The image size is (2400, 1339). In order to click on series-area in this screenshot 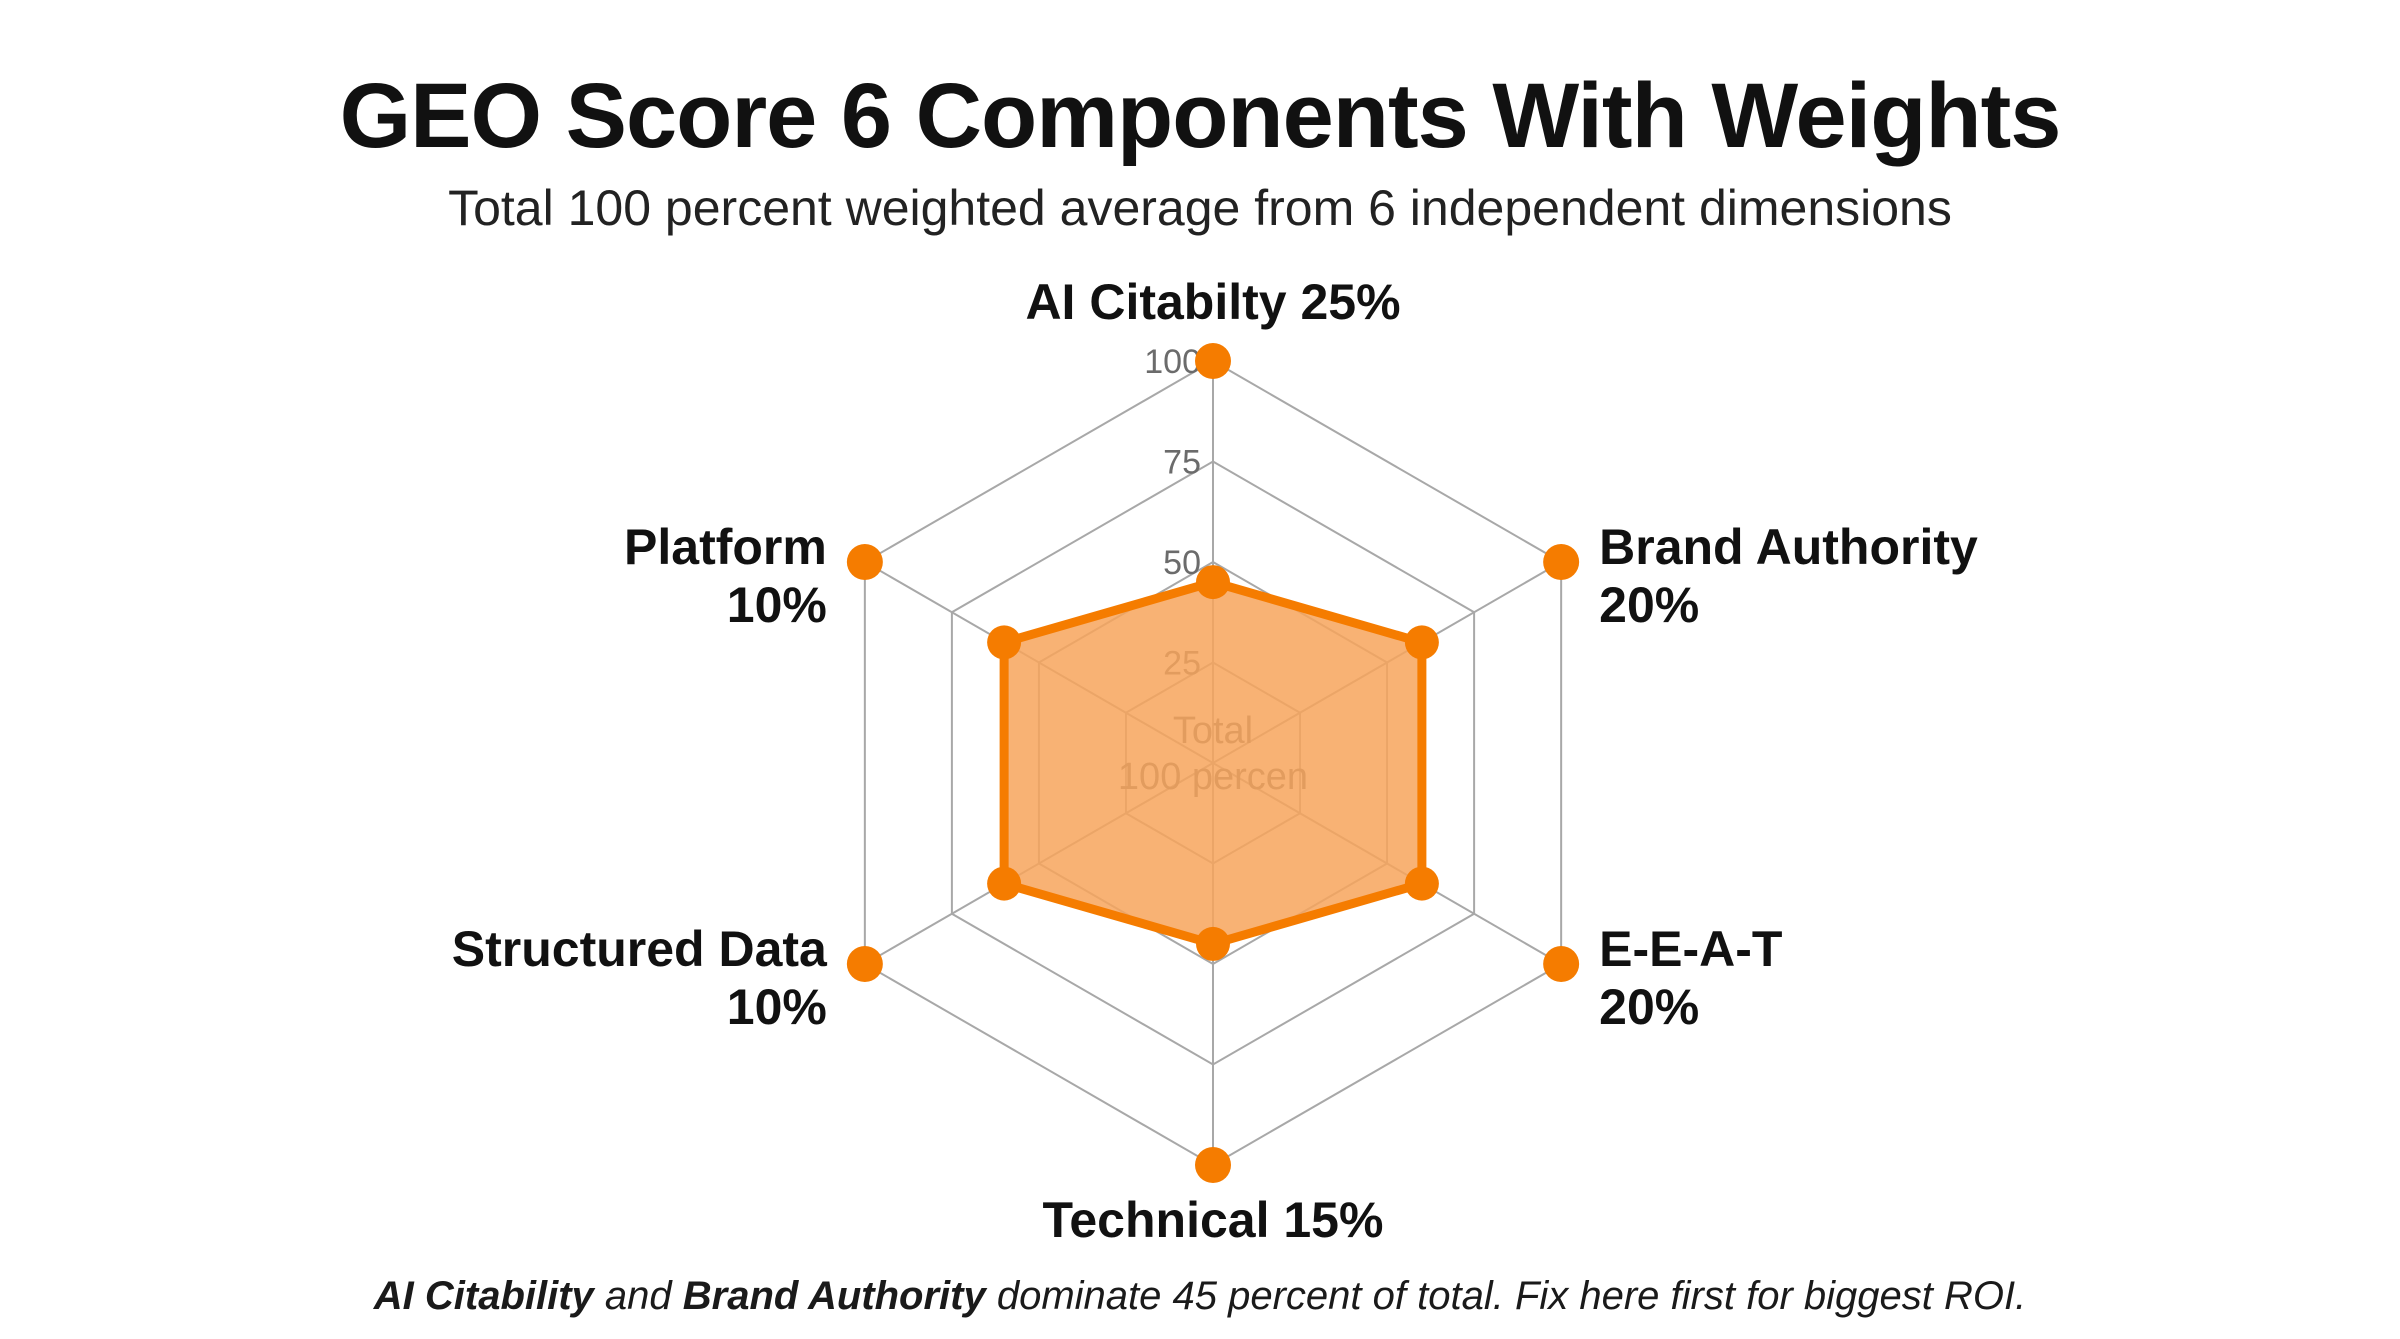, I will do `click(1213, 763)`.